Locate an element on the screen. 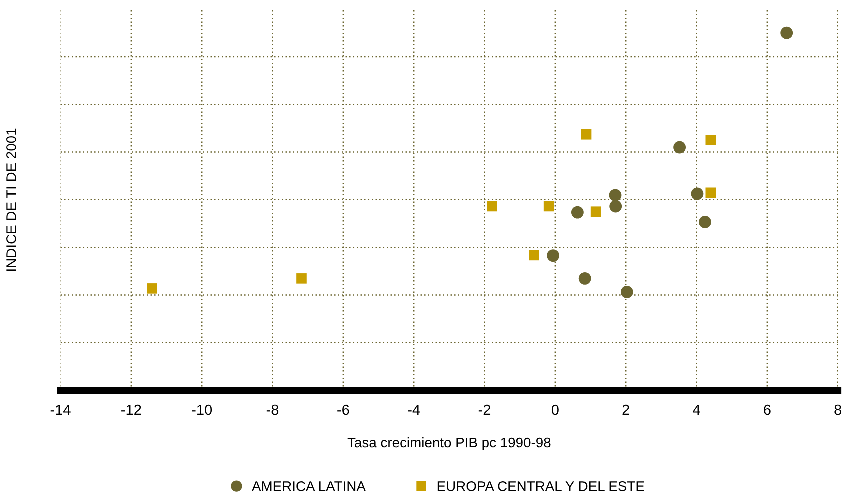 The image size is (844, 495). x-tick-label: -6 is located at coordinates (344, 410).